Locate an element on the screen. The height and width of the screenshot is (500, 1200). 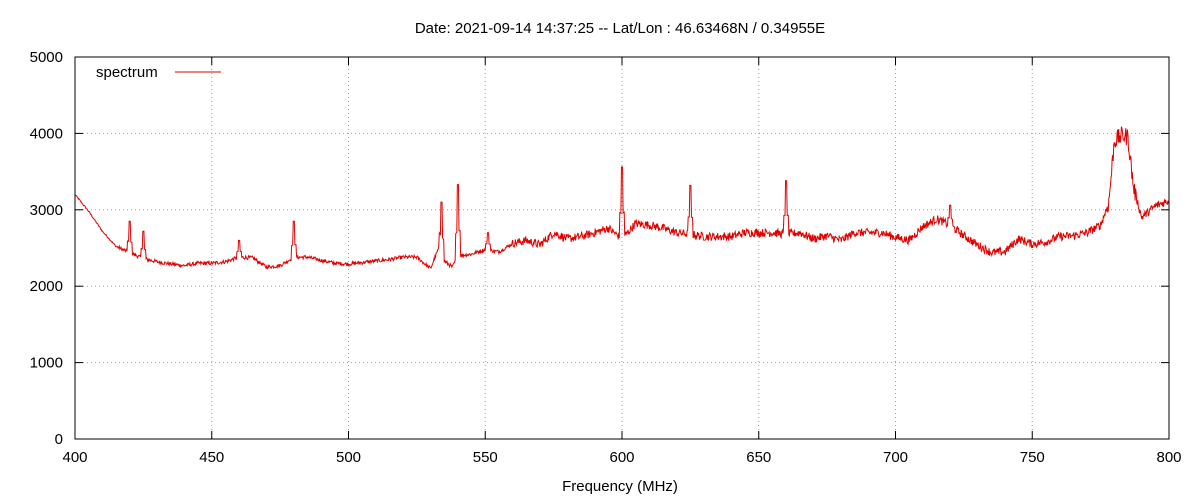
y-tick-label: 4000 is located at coordinates (46, 133).